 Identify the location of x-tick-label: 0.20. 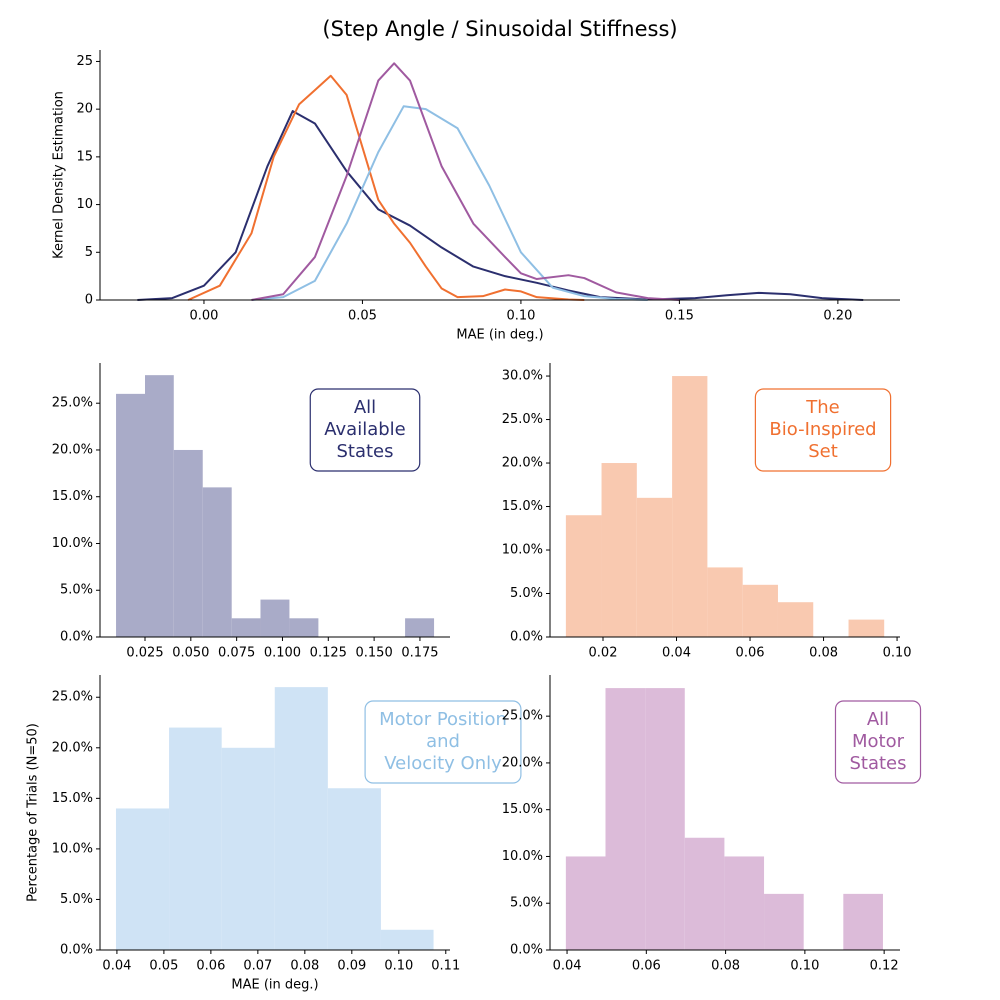
(837, 316).